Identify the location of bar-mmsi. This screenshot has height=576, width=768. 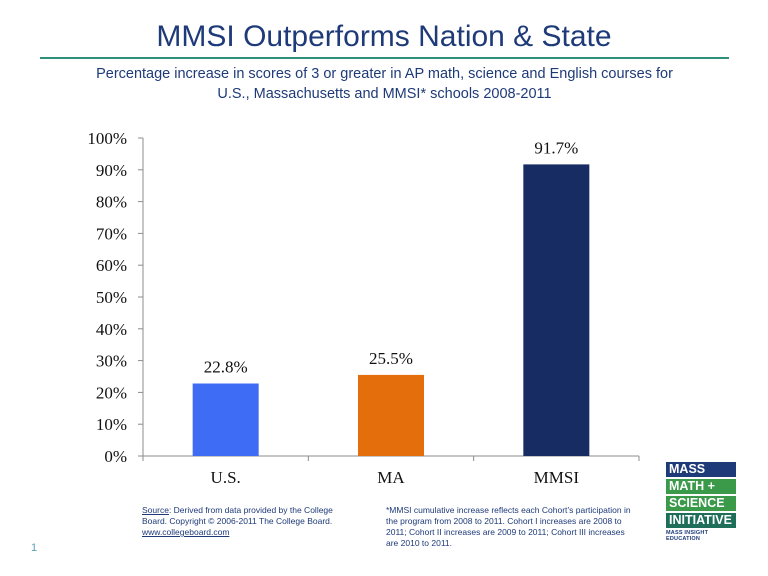
(556, 310).